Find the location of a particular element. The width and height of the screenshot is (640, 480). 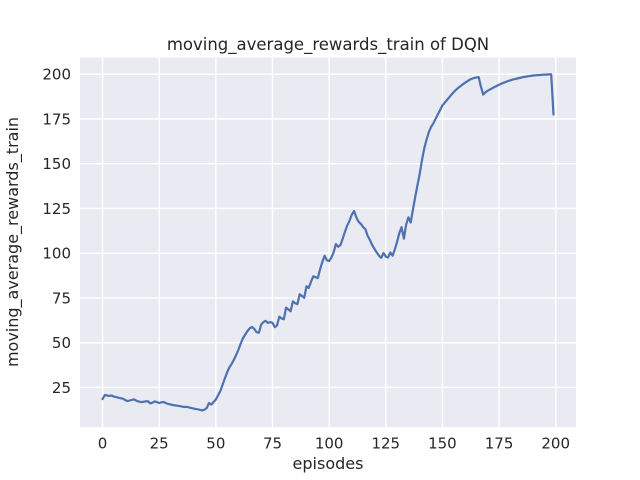

y-tick-label: 175 is located at coordinates (56, 119).